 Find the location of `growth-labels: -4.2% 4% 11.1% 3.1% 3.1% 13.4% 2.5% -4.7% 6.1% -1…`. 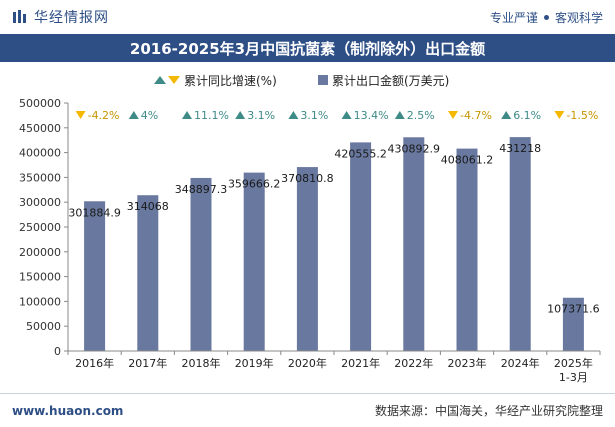

growth-labels: -4.2% 4% 11.1% 3.1% 3.1% 13.4% 2.5% -4.7% 6.1% -1… is located at coordinates (336, 115).